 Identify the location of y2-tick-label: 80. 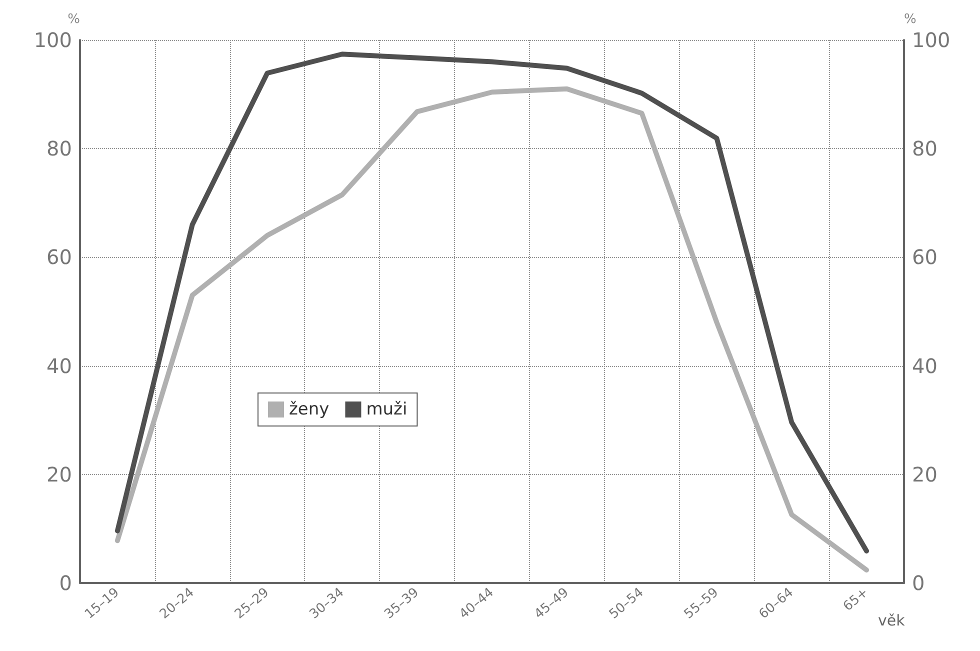
(925, 148).